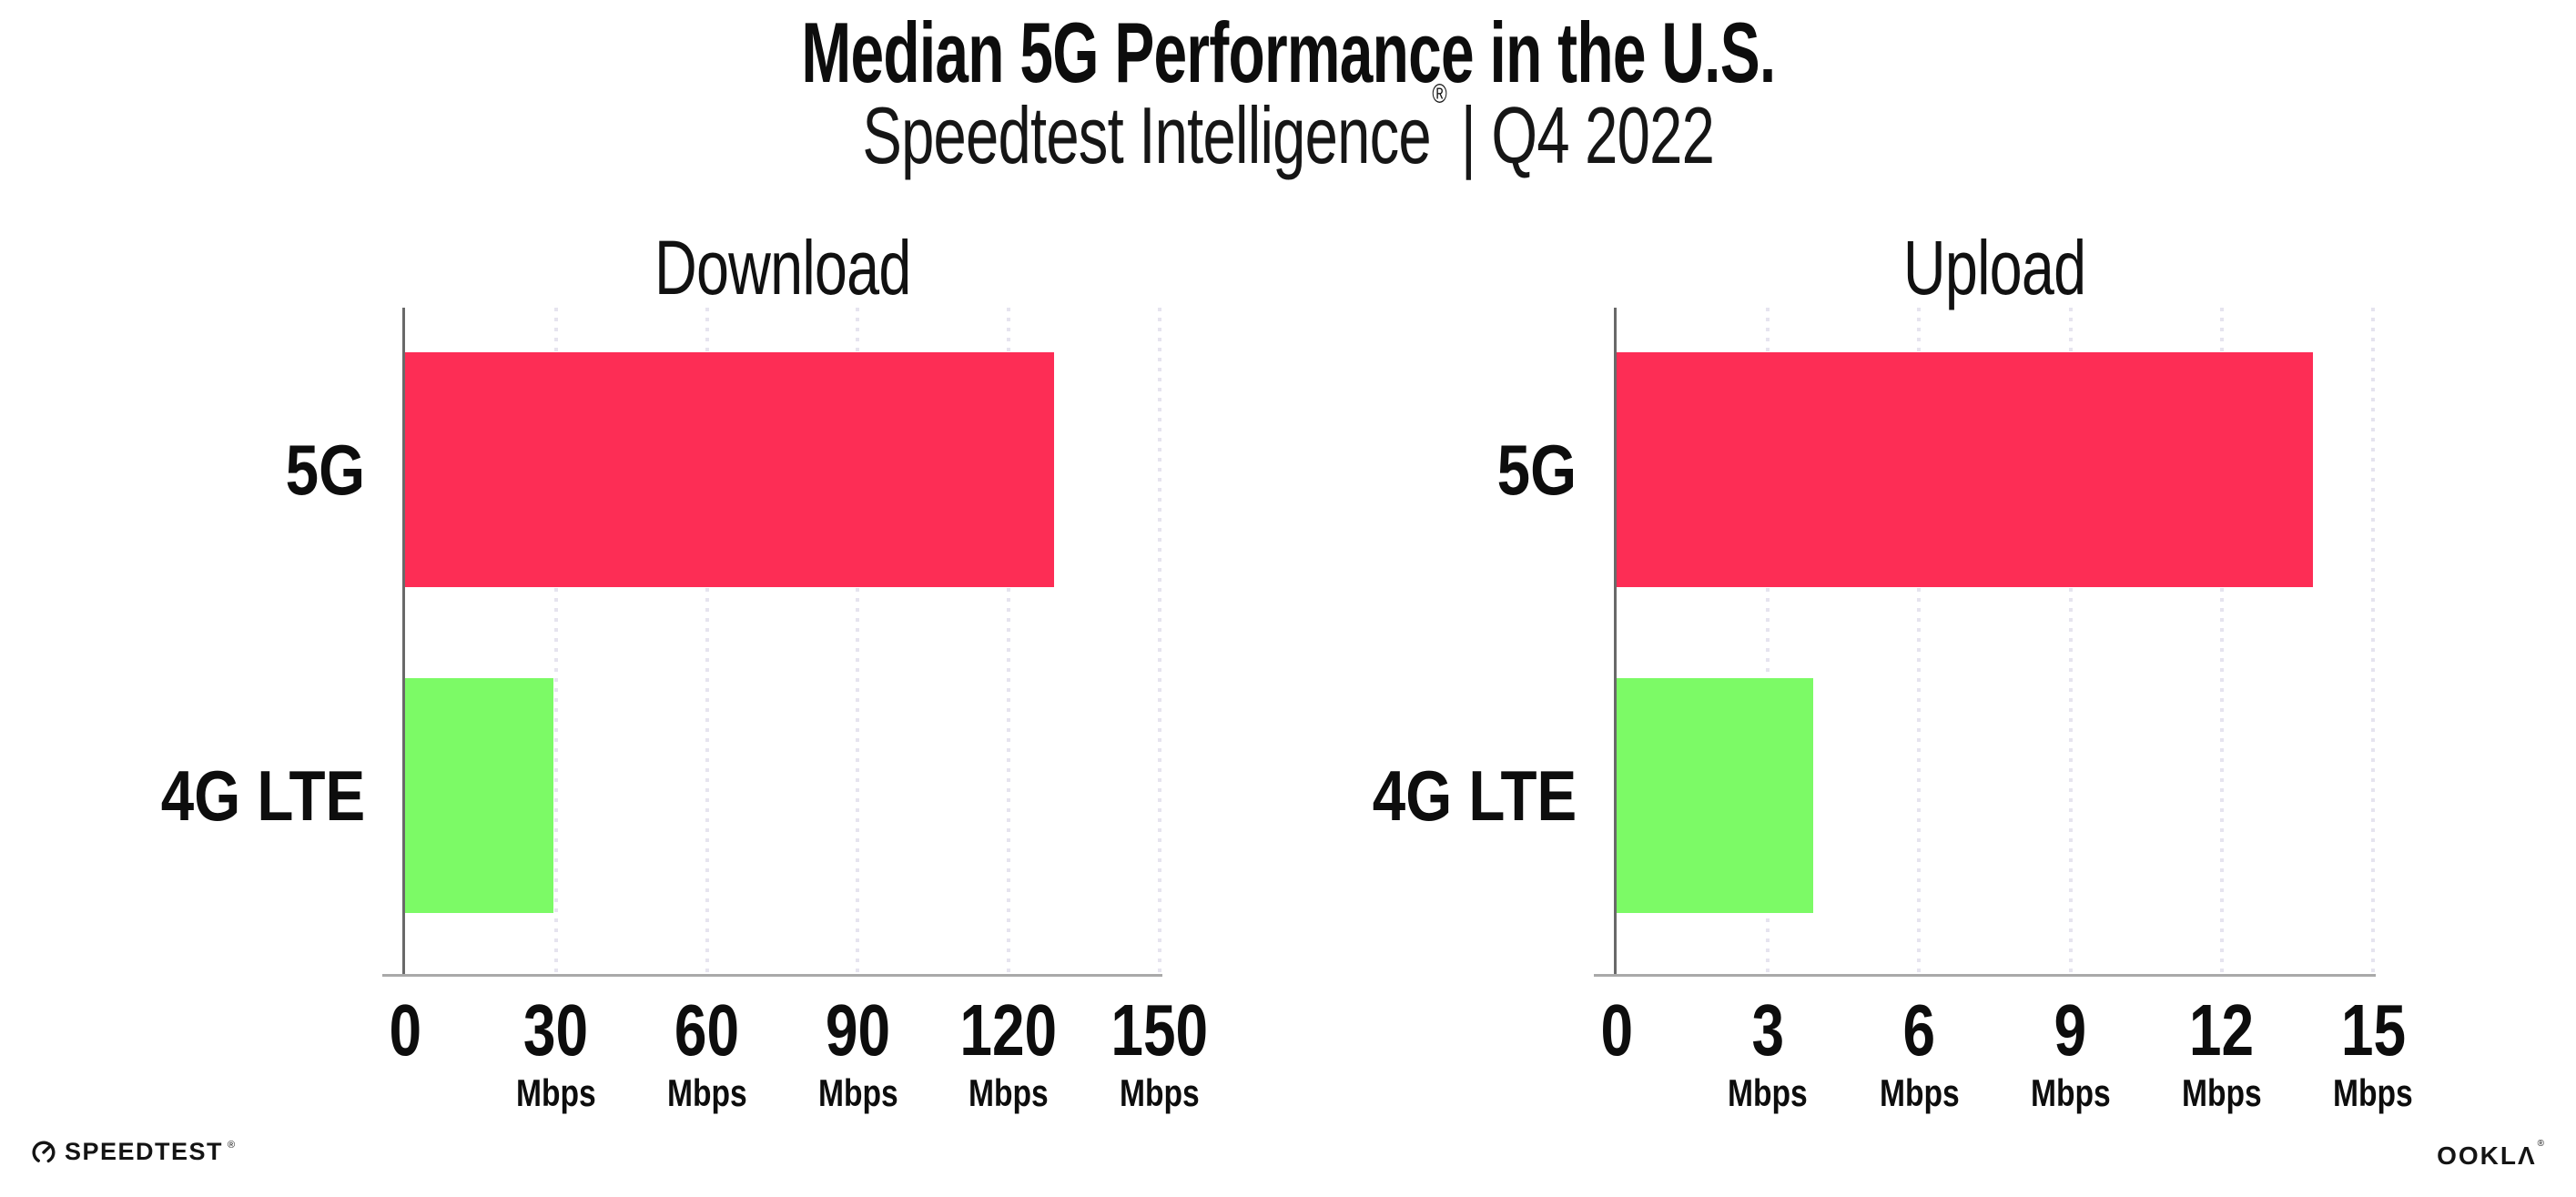 This screenshot has width=2576, height=1197. Describe the element at coordinates (232, 1145) in the screenshot. I see `speedtest-registered-mark: ®` at that location.